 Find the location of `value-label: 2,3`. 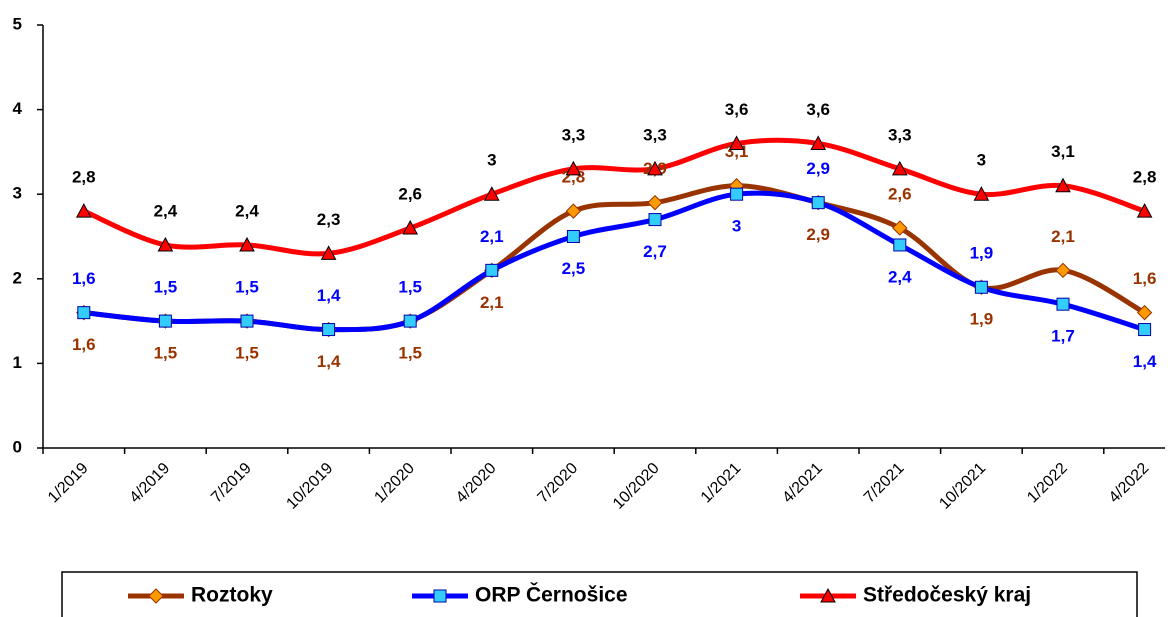

value-label: 2,3 is located at coordinates (329, 219).